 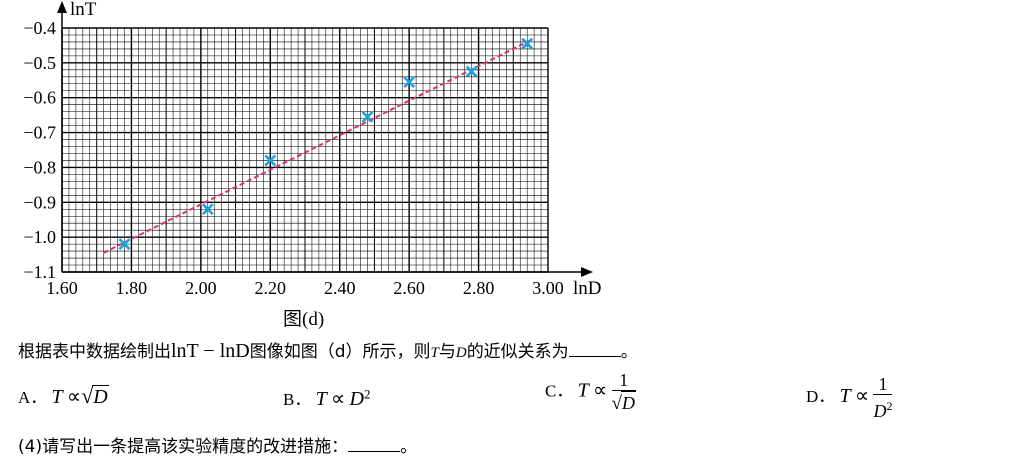 I want to click on option-c: C． T ∝ 1 √D, so click(x=590, y=392).